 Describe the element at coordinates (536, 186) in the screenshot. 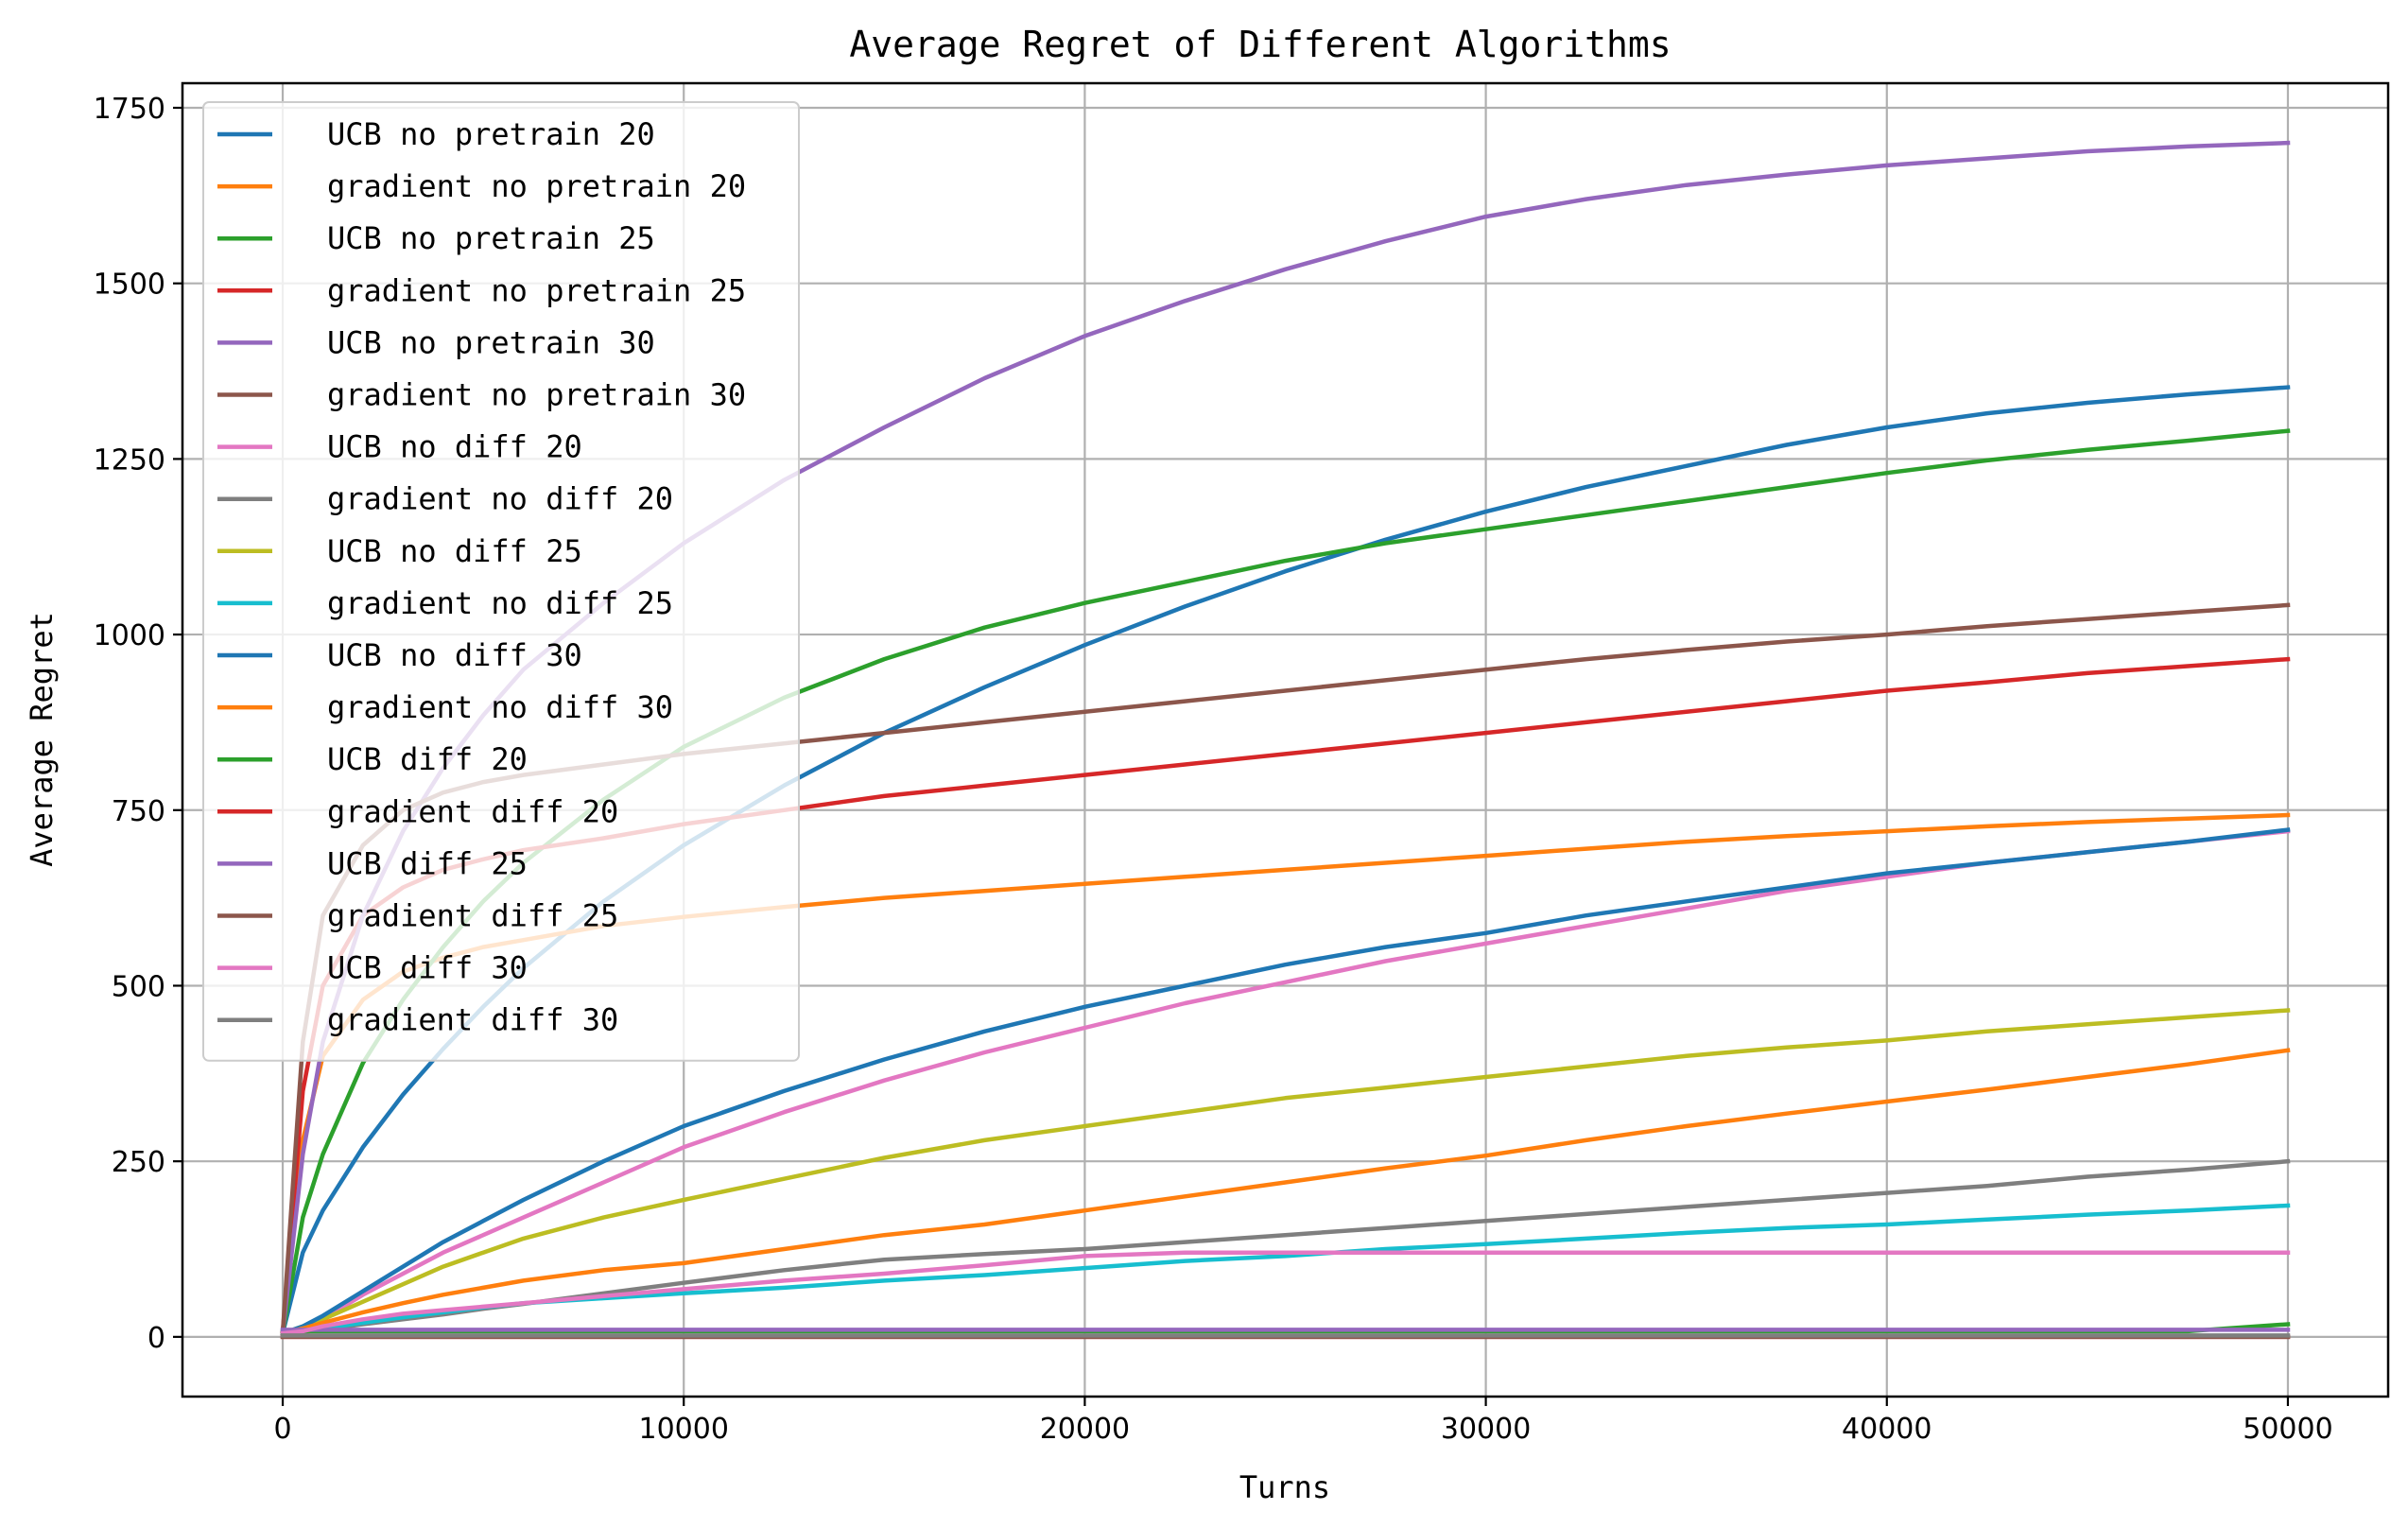

I see `legend-entry-label: gradient no pretrain 20` at that location.